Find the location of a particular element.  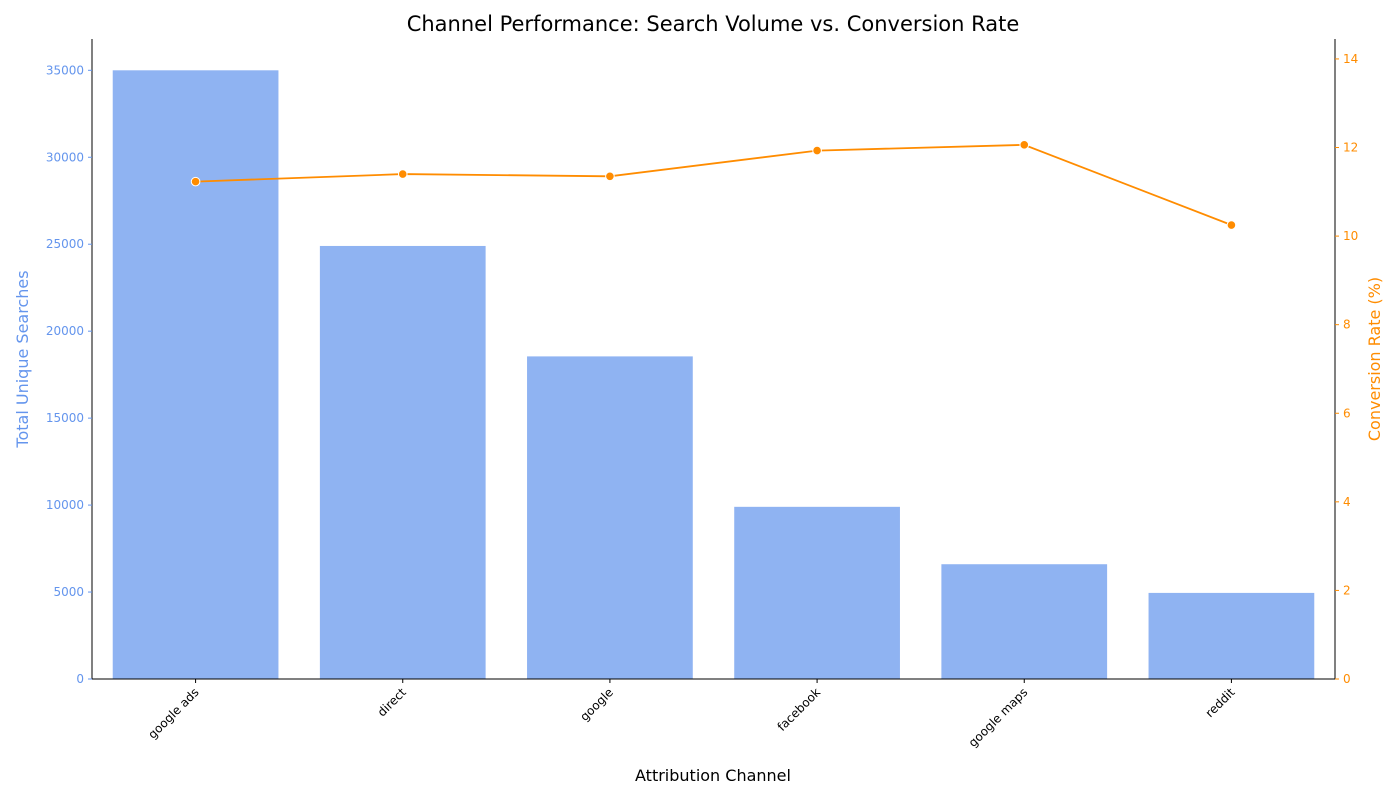

conversion-rate-line is located at coordinates (713, 184).